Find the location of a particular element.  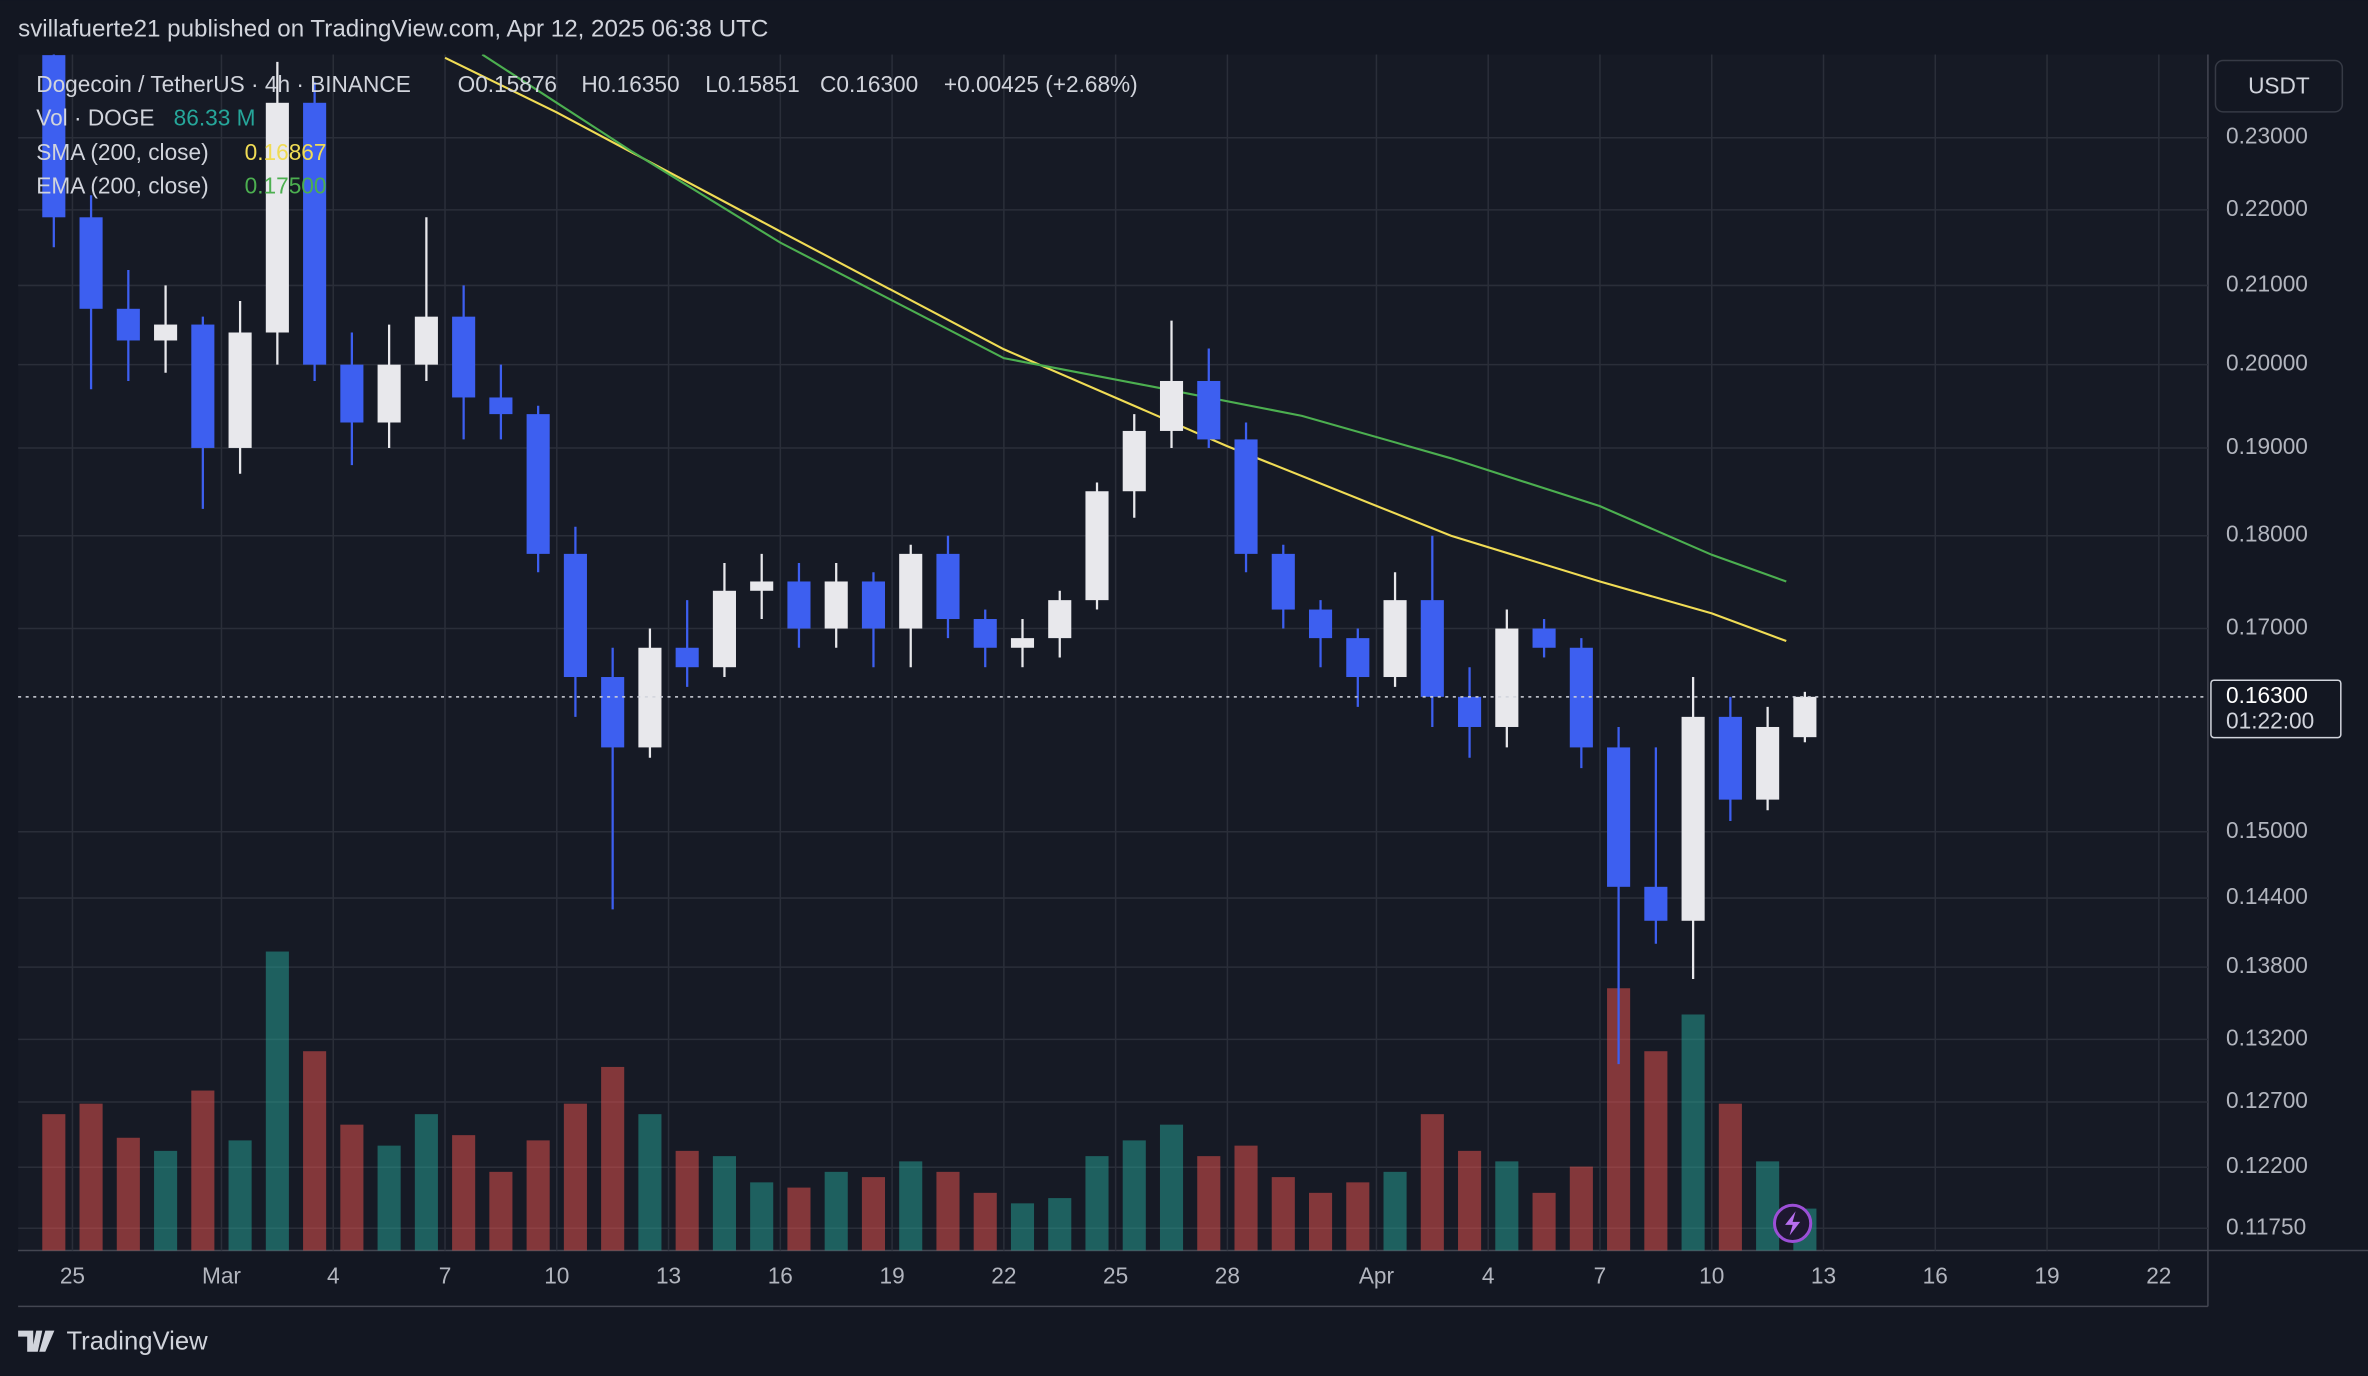

y-tick-label: 0.17000 is located at coordinates (2267, 627).